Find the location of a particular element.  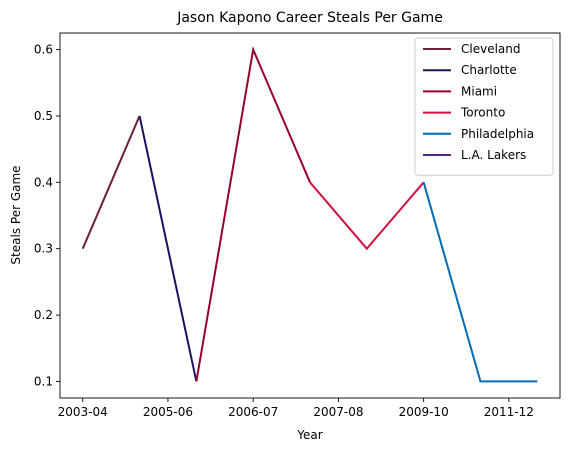

x-tick-label: 2009-10 is located at coordinates (424, 412).